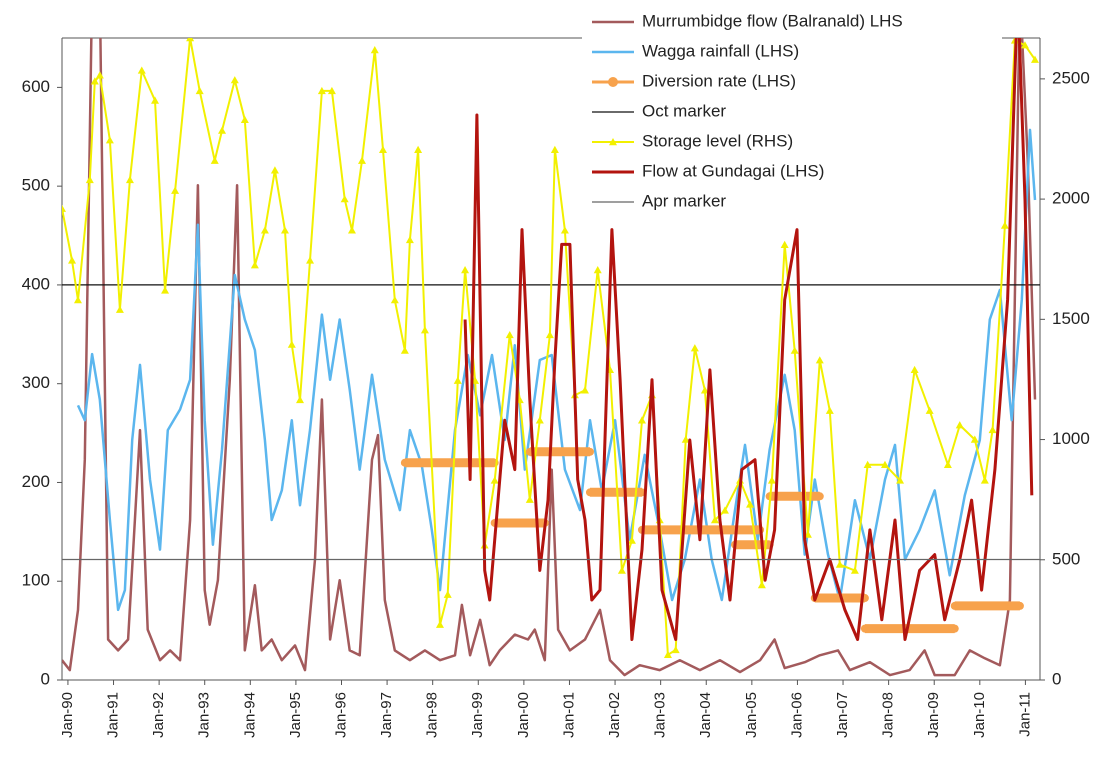 This screenshot has height=758, width=1114. I want to click on y2-tick-label: 0, so click(1056, 678).